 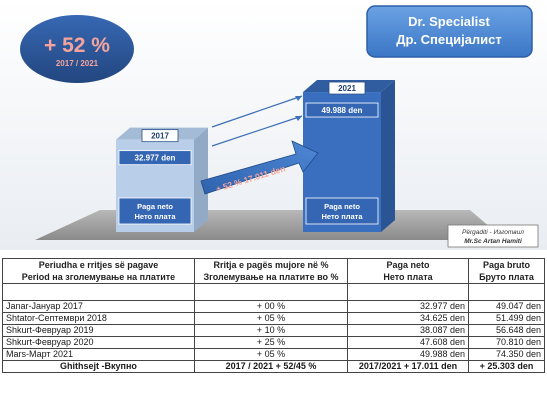 I want to click on cell-period: Janar-Јануар 2017, so click(x=98, y=306).